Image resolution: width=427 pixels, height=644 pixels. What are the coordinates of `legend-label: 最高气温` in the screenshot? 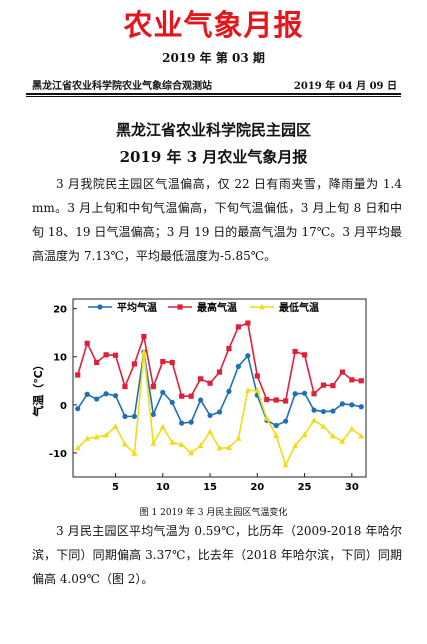 It's located at (217, 307).